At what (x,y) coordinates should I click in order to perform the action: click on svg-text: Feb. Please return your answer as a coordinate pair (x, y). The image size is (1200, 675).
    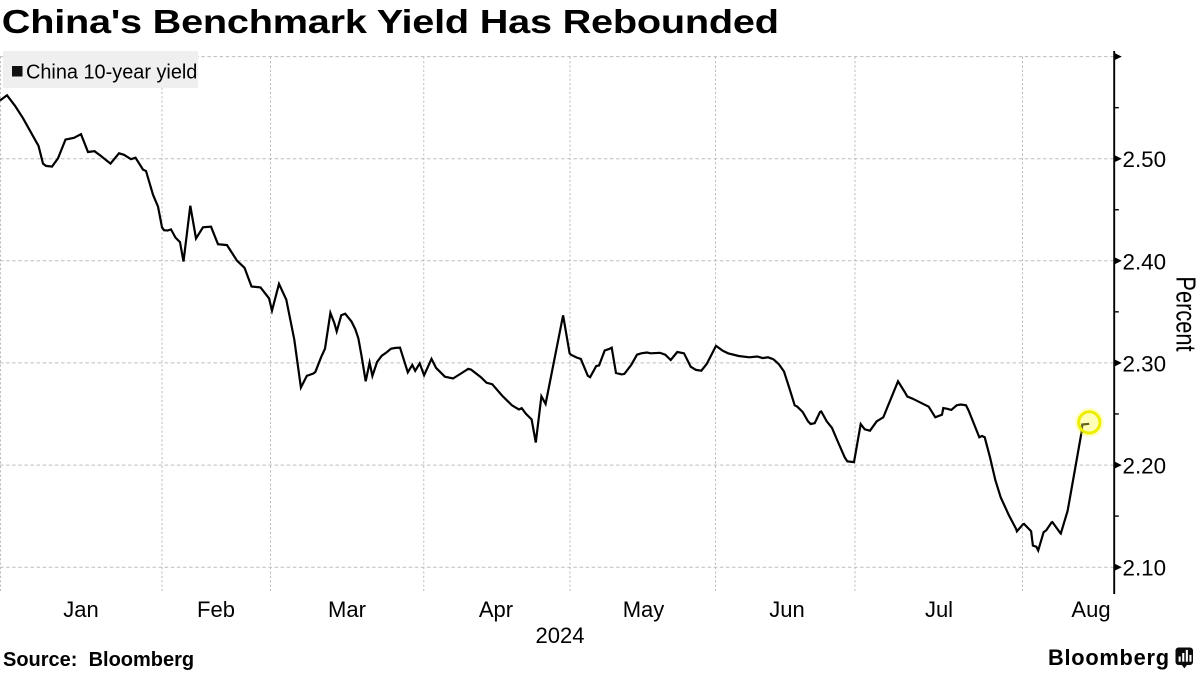
    Looking at the image, I should click on (216, 609).